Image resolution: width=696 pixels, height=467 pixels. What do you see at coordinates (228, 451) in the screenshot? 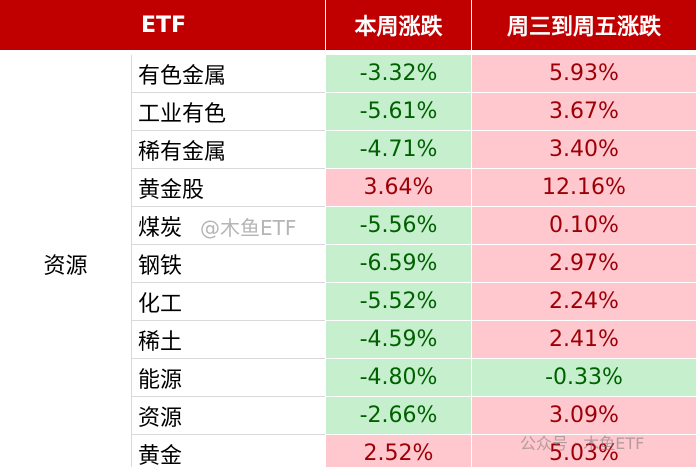
I see `etf-name: 黄金` at bounding box center [228, 451].